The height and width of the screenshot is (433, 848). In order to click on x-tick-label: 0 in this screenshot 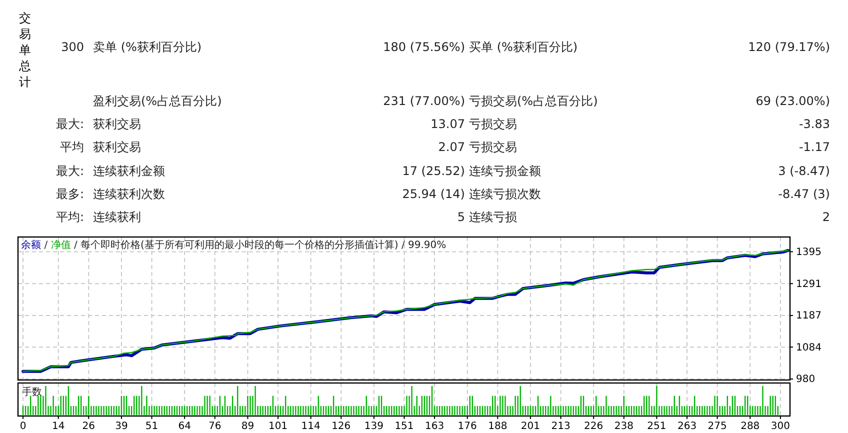, I will do `click(23, 426)`.